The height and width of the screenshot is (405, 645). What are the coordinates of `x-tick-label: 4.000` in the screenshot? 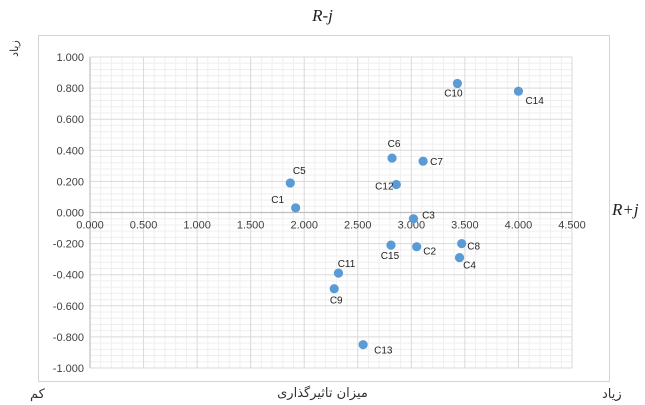 It's located at (519, 226).